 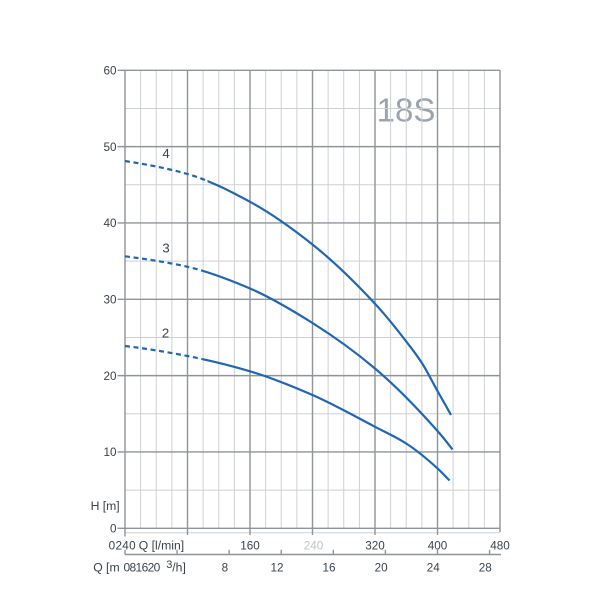 I want to click on svg-text: 16, so click(x=328, y=567).